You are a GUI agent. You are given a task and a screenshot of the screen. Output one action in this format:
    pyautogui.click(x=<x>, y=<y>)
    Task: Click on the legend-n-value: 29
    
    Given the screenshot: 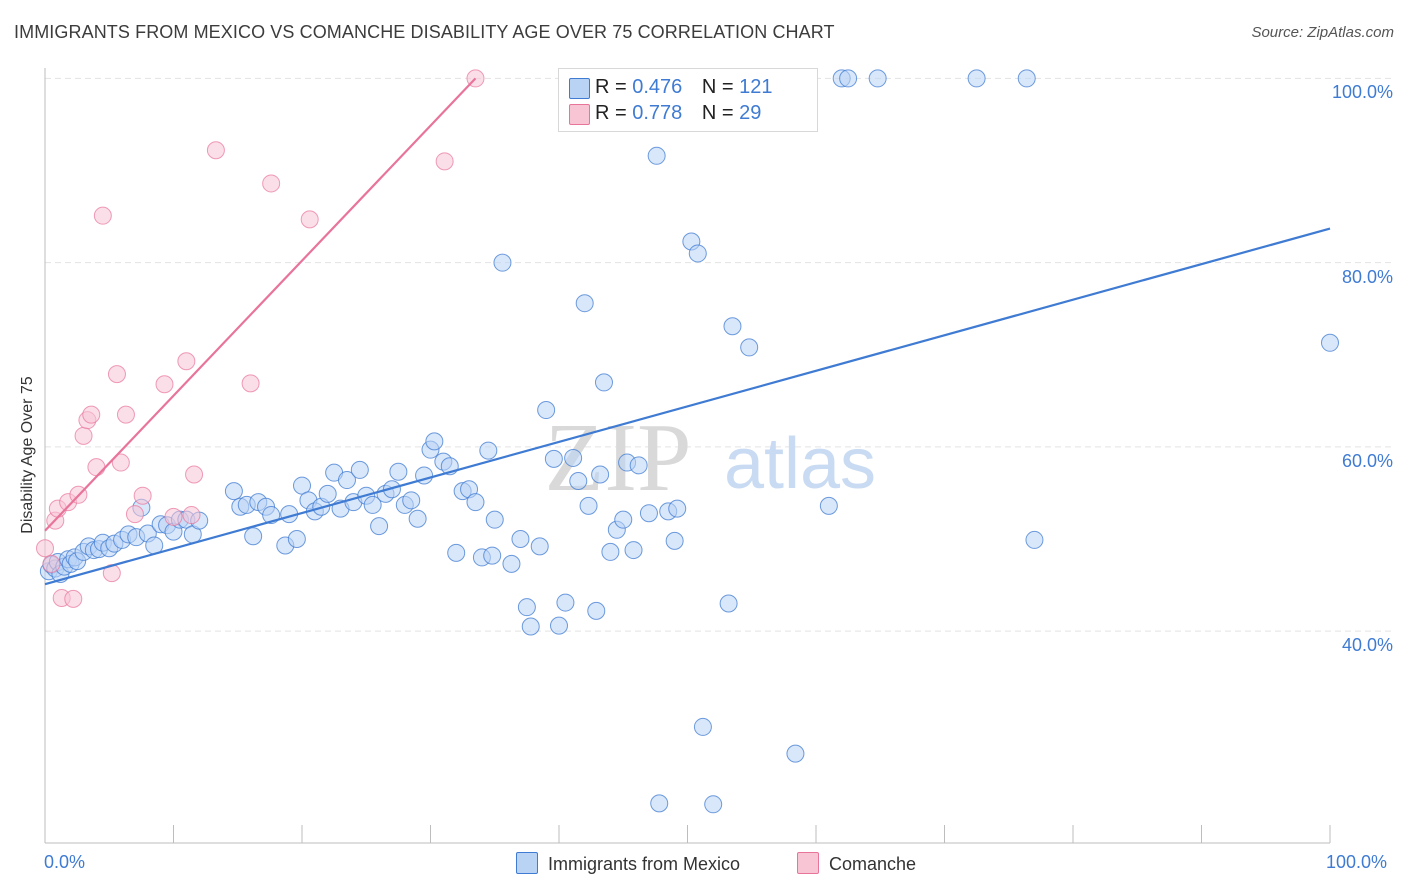 What is the action you would take?
    pyautogui.click(x=750, y=113)
    